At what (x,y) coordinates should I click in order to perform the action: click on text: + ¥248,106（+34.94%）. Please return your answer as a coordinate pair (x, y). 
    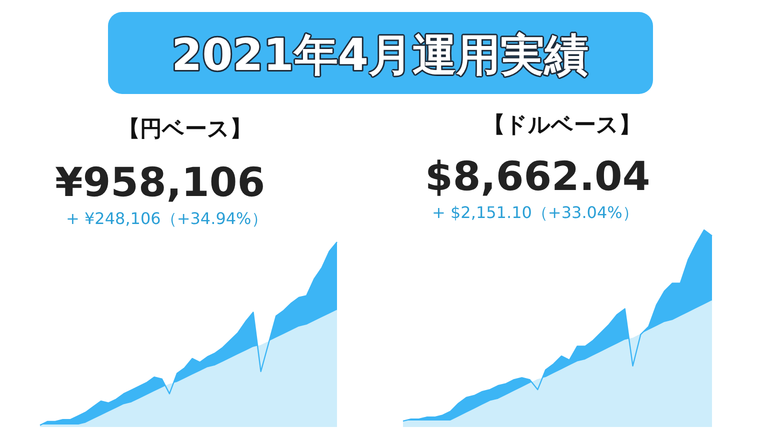
    Looking at the image, I should click on (167, 218).